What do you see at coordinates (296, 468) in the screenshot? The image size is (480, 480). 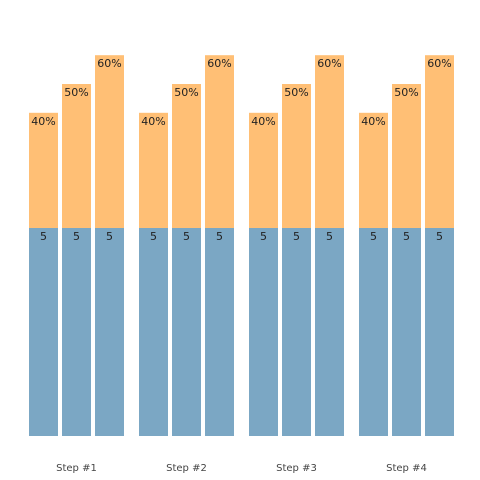 I see `category-label: Step #3` at bounding box center [296, 468].